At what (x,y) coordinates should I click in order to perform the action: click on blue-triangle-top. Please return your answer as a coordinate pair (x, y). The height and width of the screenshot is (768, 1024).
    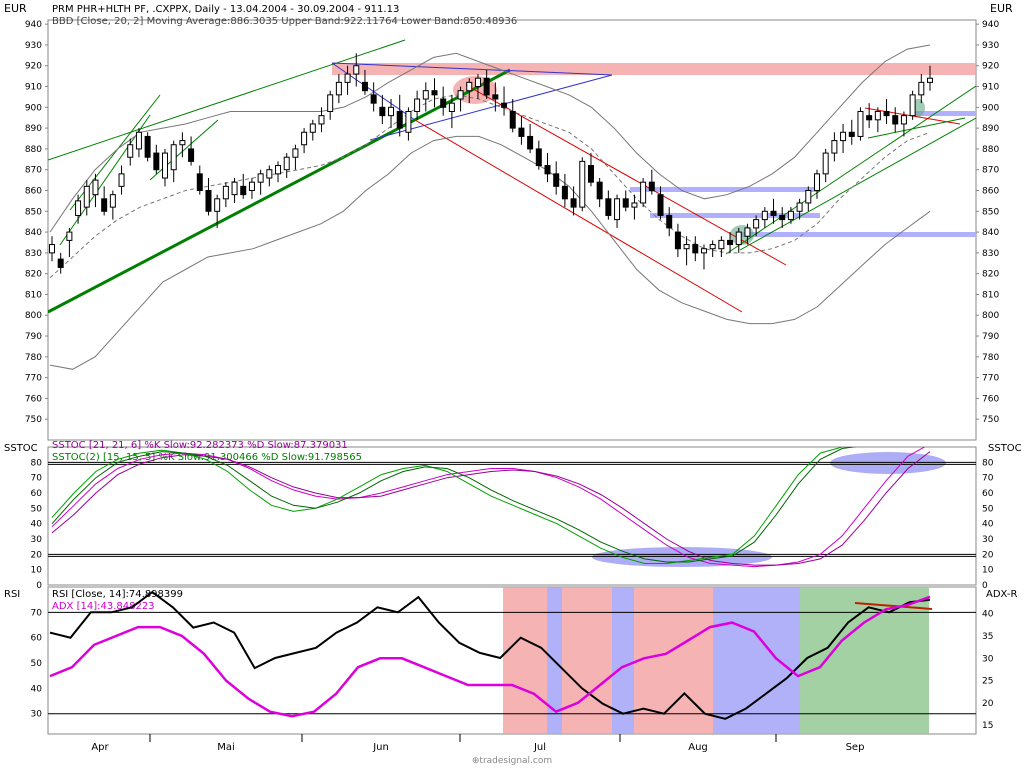
    Looking at the image, I should click on (472, 69).